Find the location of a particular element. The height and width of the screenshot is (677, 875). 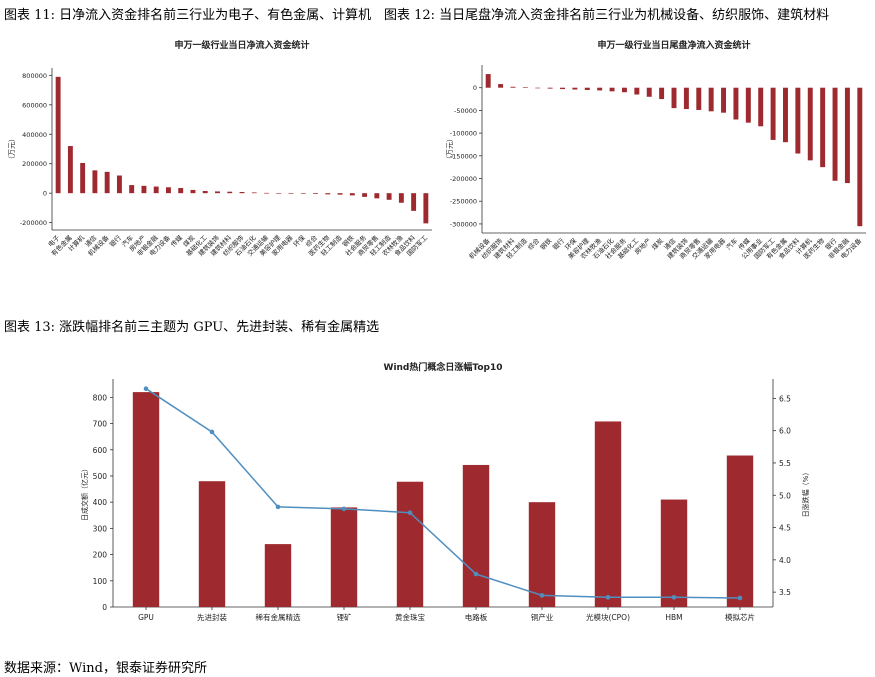

x-tick-label: 汽车 is located at coordinates (732, 244).